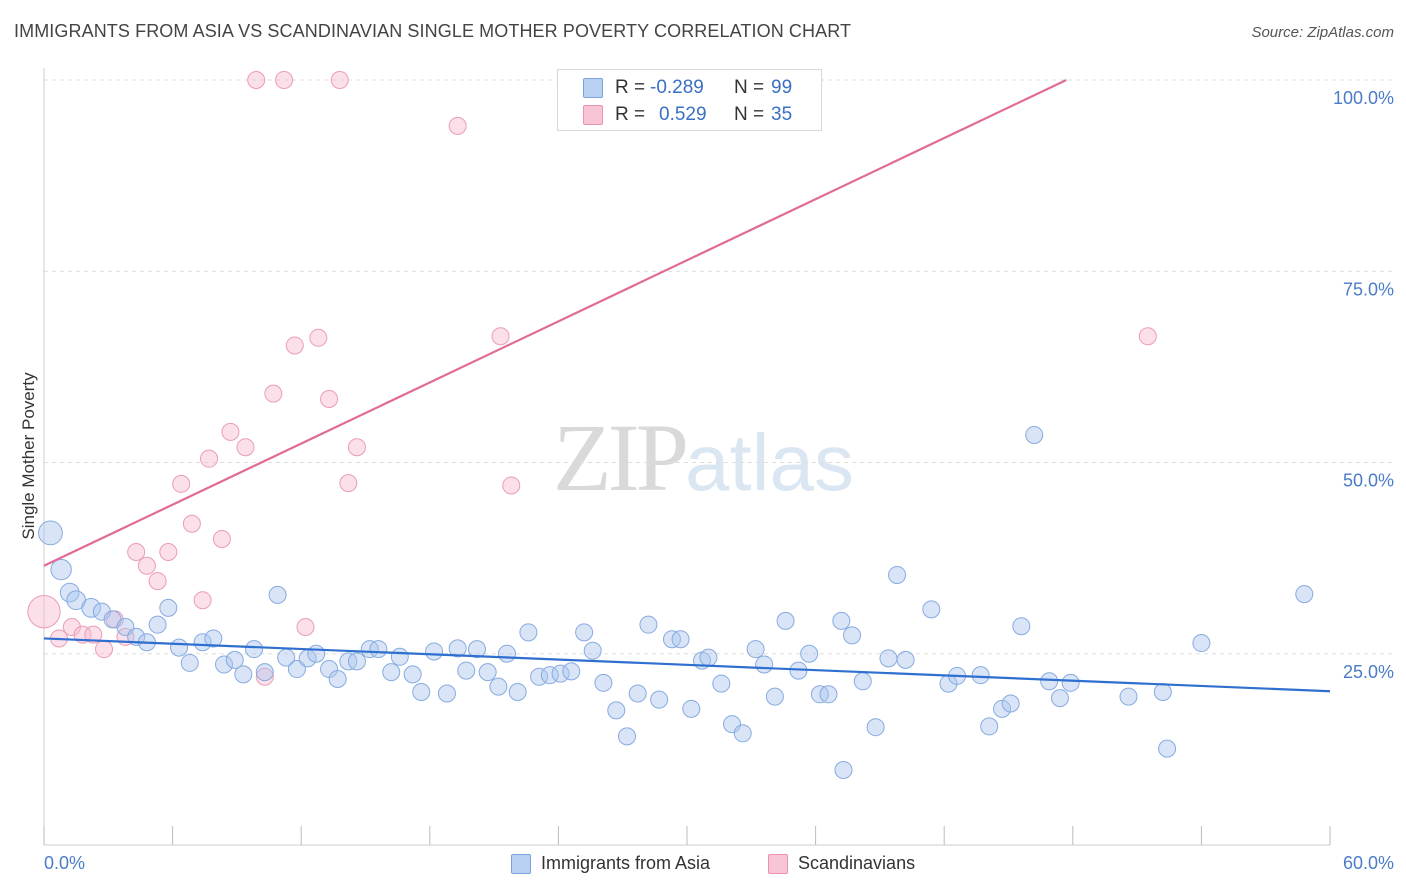 The height and width of the screenshot is (892, 1406). What do you see at coordinates (689, 87) in the screenshot?
I see `legend-row-immigrants-asia: R = -0.289 N = 99` at bounding box center [689, 87].